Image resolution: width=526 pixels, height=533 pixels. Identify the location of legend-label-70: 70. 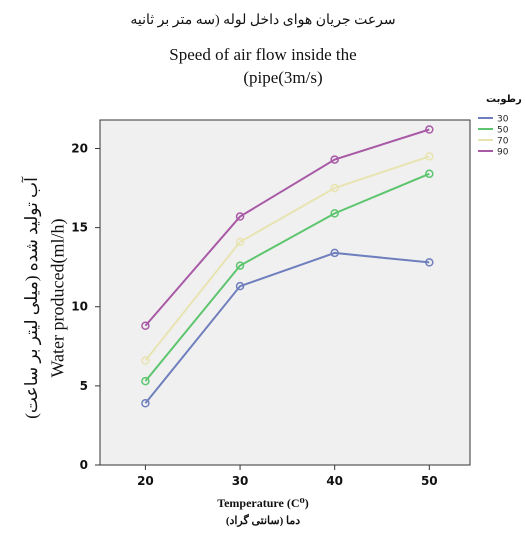
(503, 142).